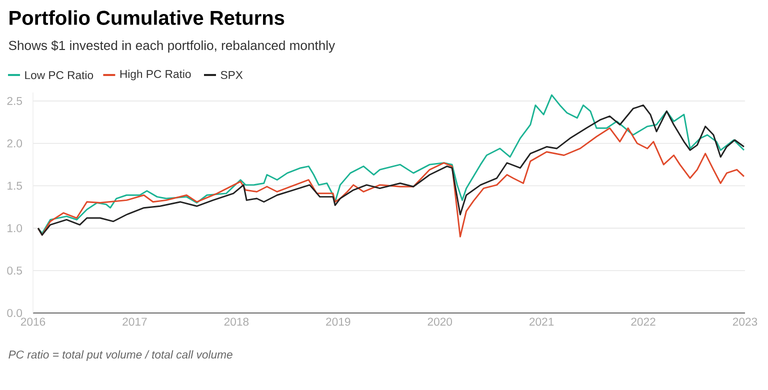 This screenshot has width=768, height=390. What do you see at coordinates (14, 270) in the screenshot?
I see `y-tick-label: 0.5` at bounding box center [14, 270].